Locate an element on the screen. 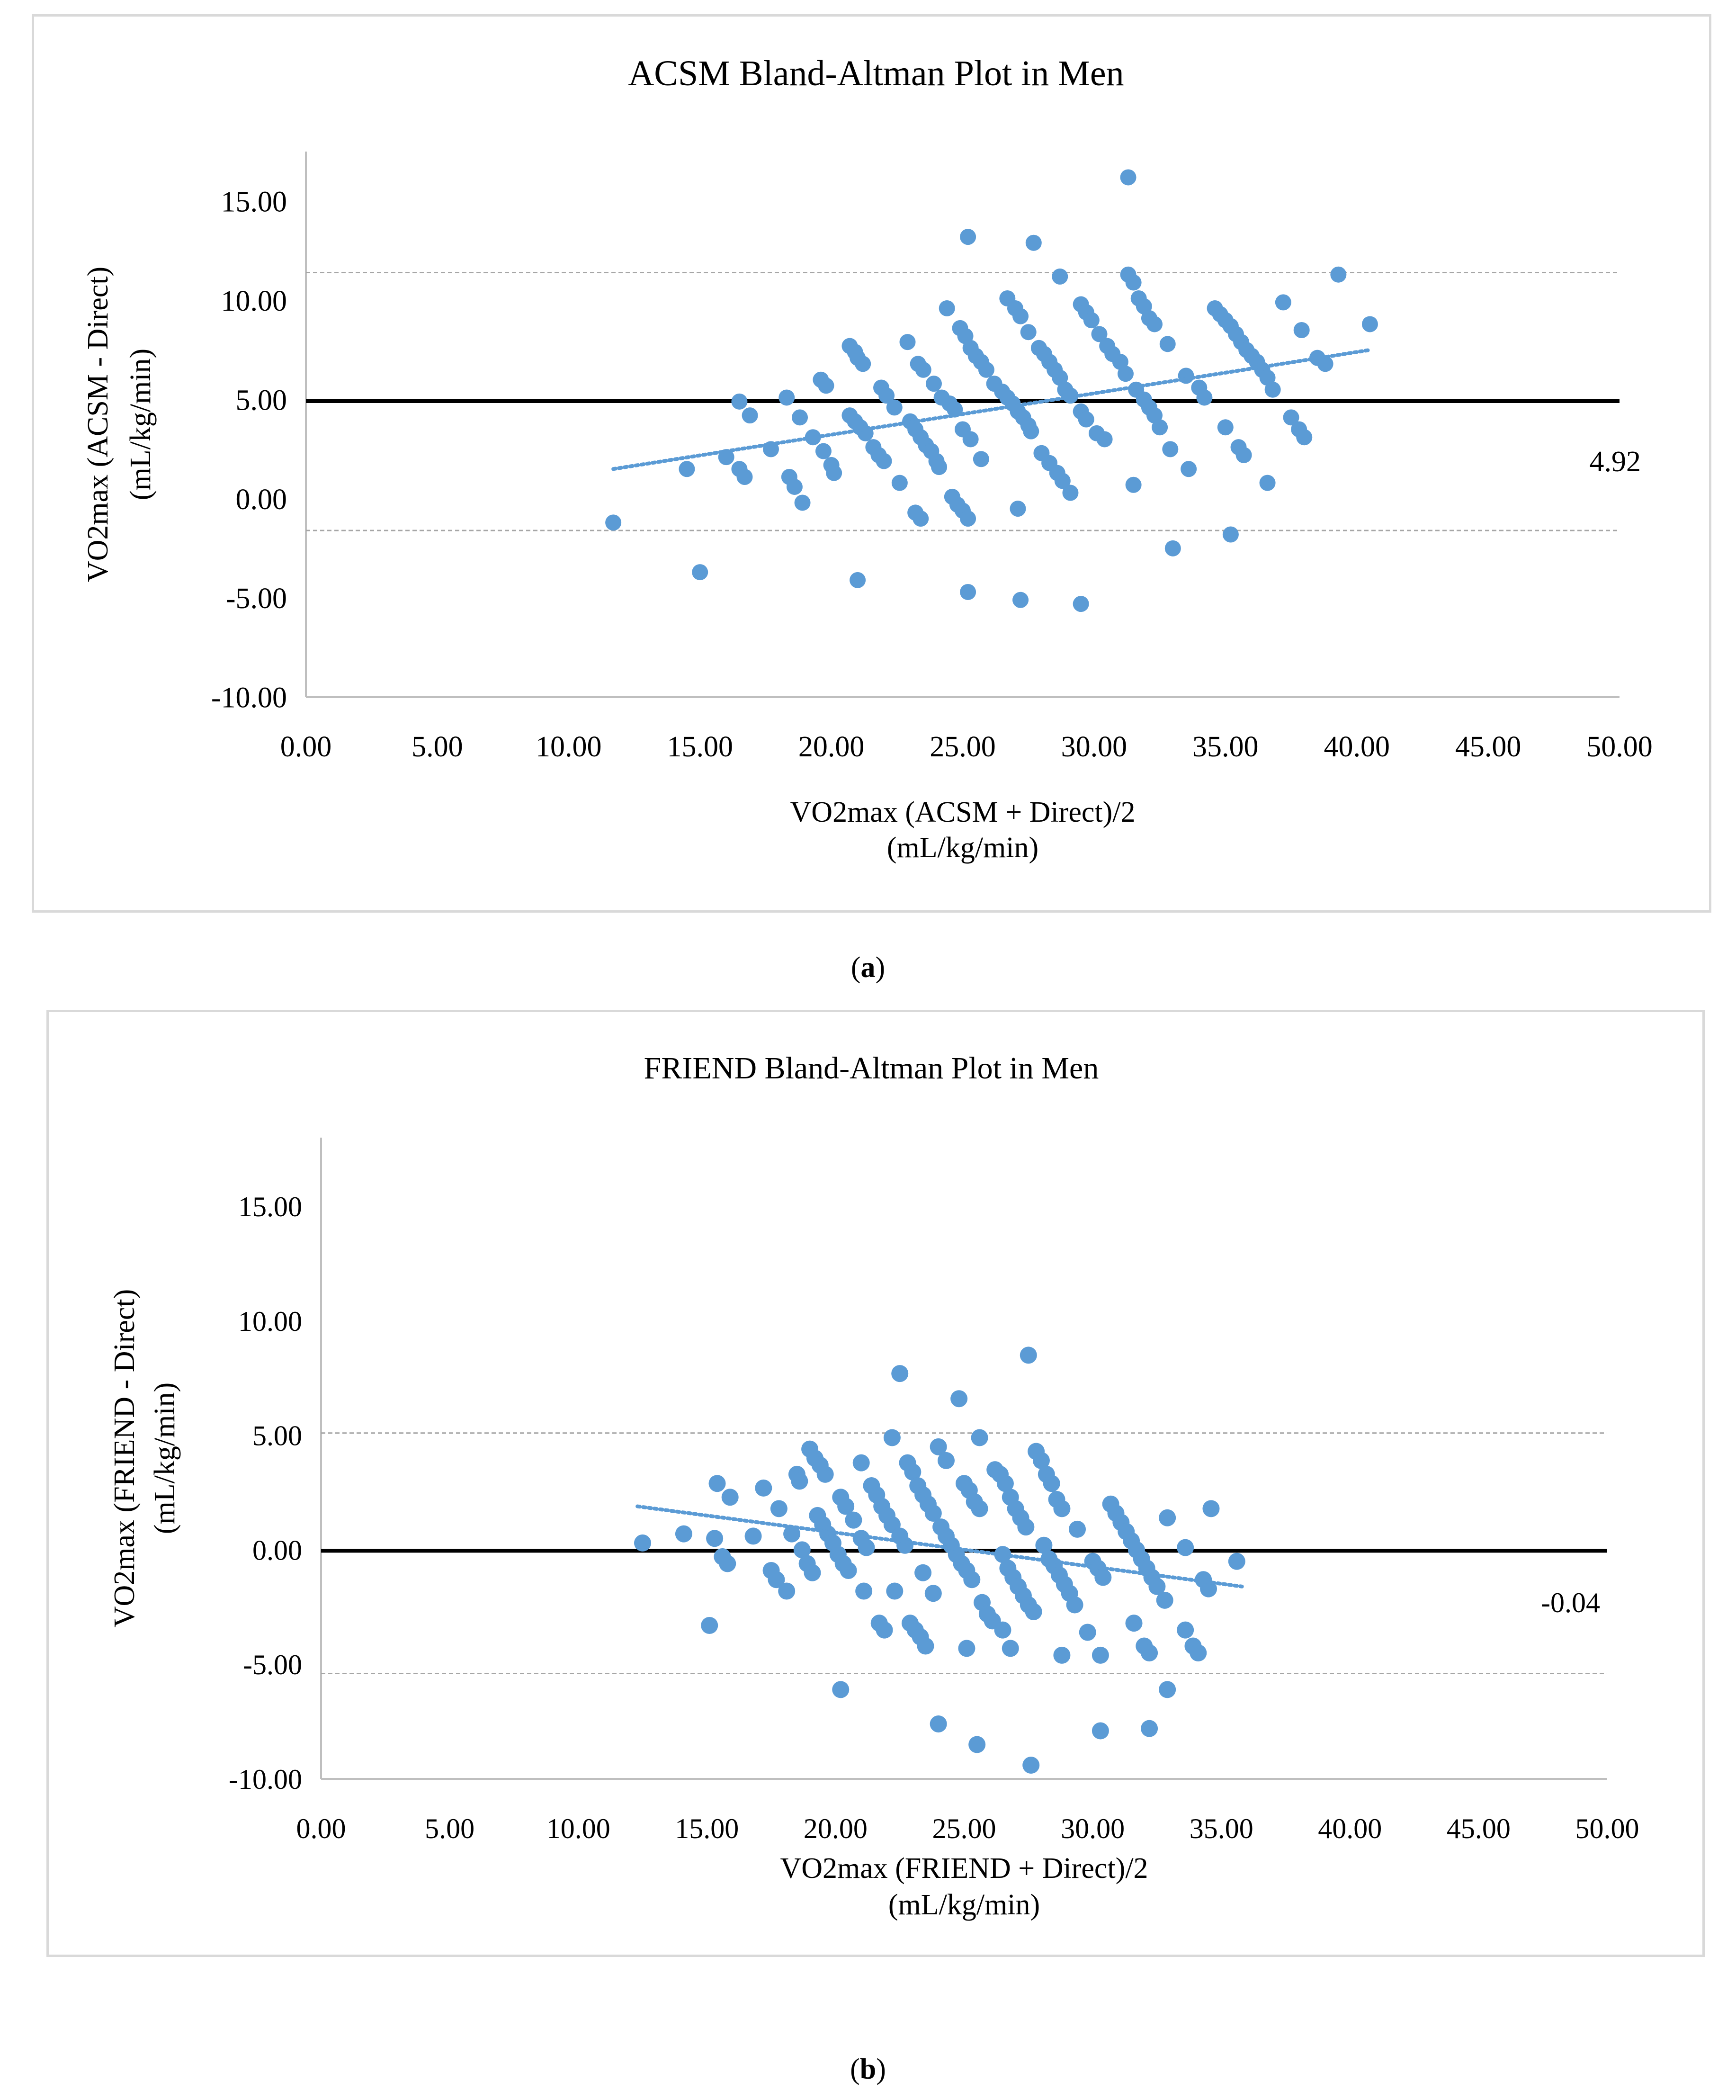 This screenshot has width=1736, height=2100. x-tick-label: 0.00 is located at coordinates (306, 747).